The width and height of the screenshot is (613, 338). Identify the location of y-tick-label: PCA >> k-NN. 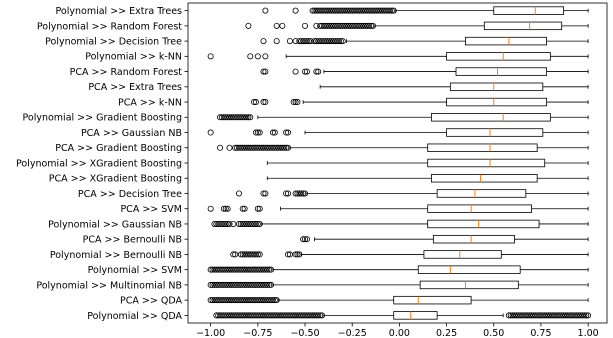
(150, 102).